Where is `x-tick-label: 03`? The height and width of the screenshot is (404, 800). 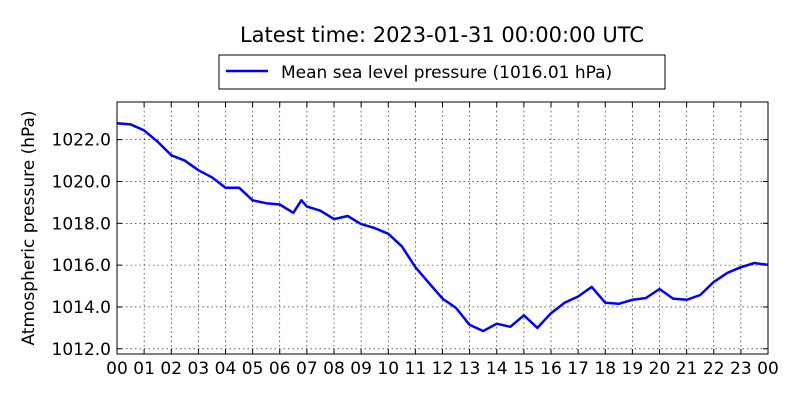 x-tick-label: 03 is located at coordinates (199, 369).